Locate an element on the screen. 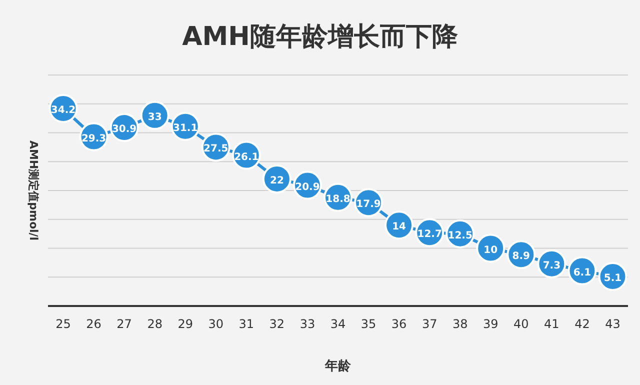  data-label: 5.1 is located at coordinates (613, 278).